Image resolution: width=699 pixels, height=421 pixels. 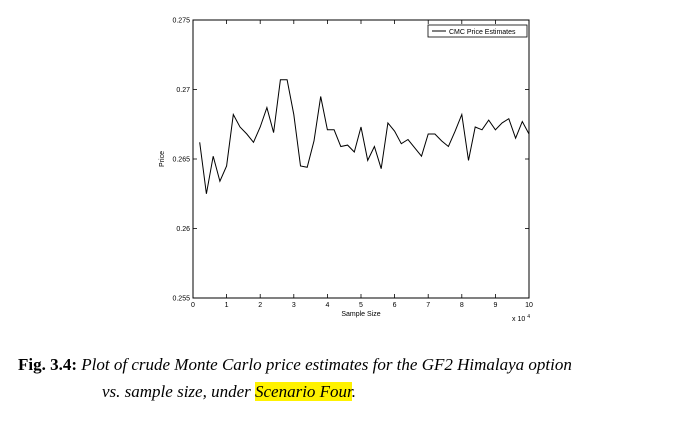 I want to click on y-tick-label: 0.265, so click(x=181, y=160).